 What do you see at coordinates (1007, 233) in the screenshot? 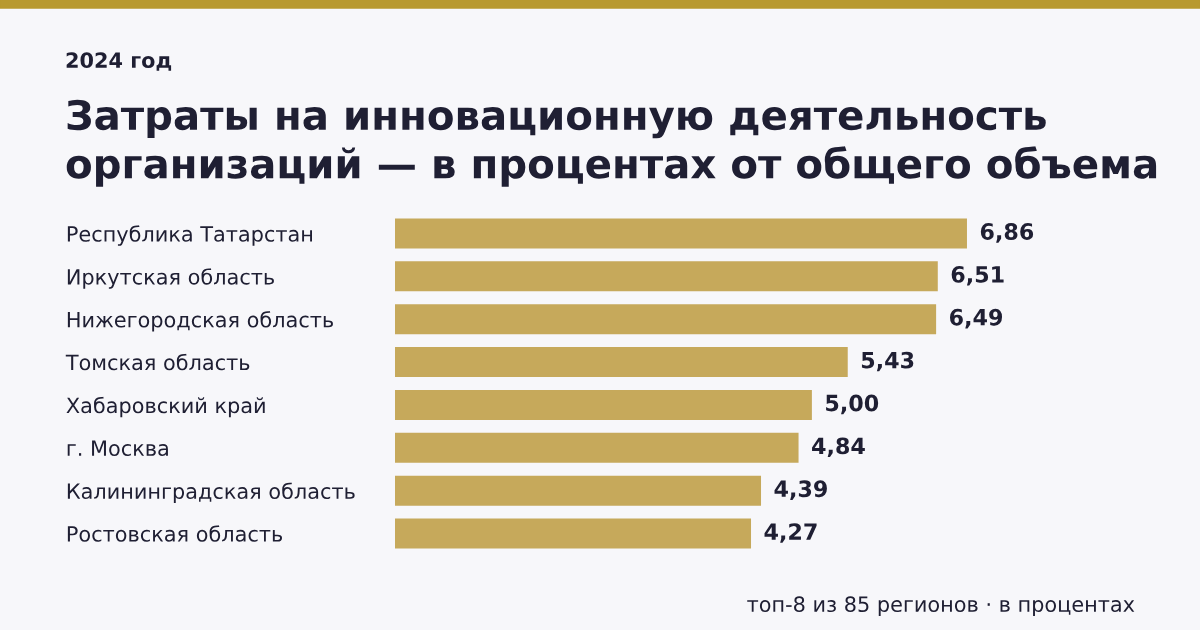
I see `data-label: 6,86` at bounding box center [1007, 233].